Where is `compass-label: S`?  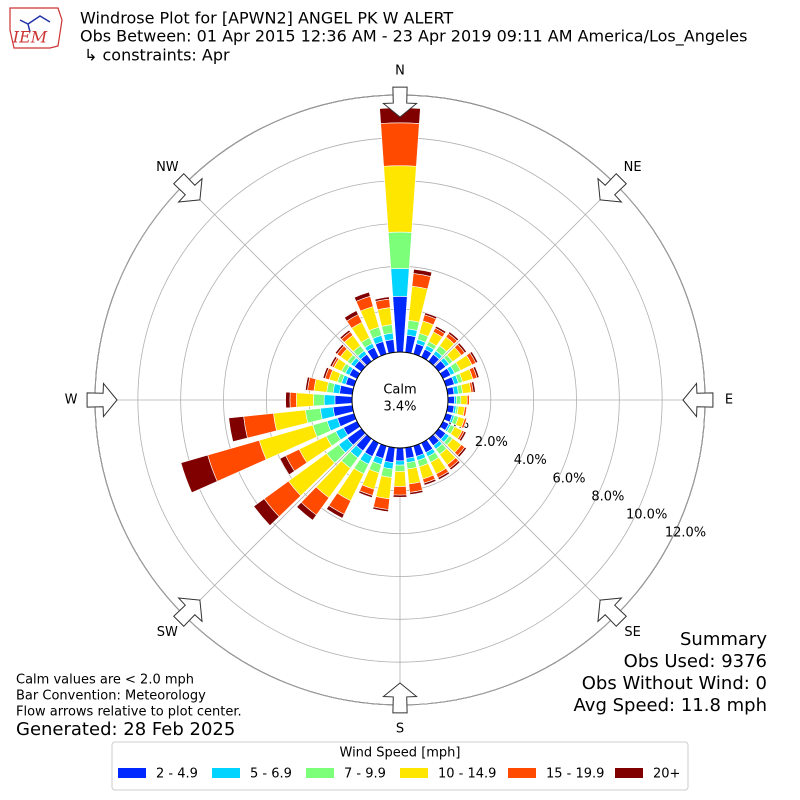 compass-label: S is located at coordinates (400, 729).